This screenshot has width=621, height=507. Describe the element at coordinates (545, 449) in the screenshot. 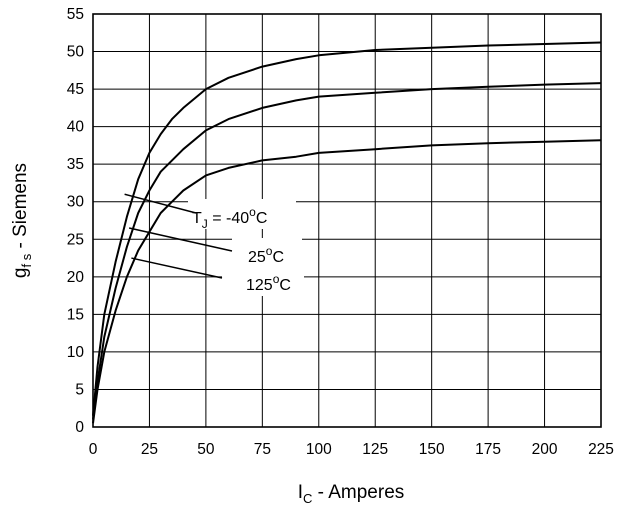

I see `x-tick-label: 200` at that location.